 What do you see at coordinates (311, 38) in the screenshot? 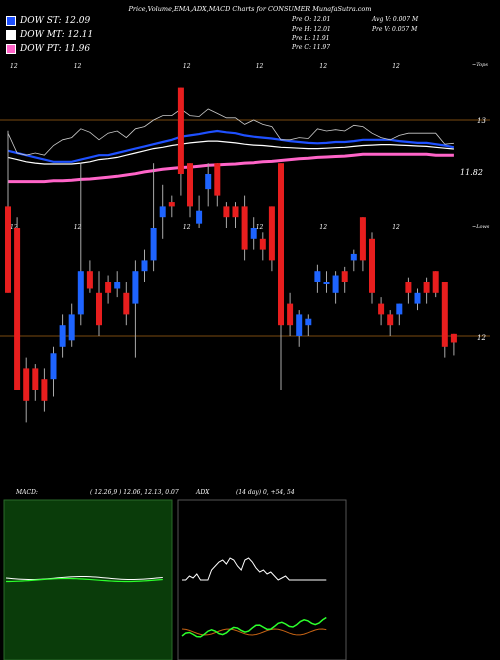
I see `prev-low: Pre L: 11.91` at bounding box center [311, 38].